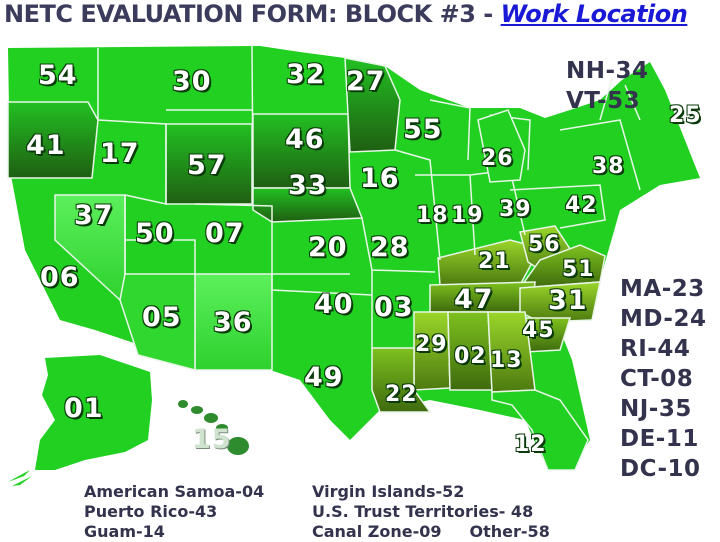  Describe the element at coordinates (581, 205) in the screenshot. I see `code-pa: 42` at that location.